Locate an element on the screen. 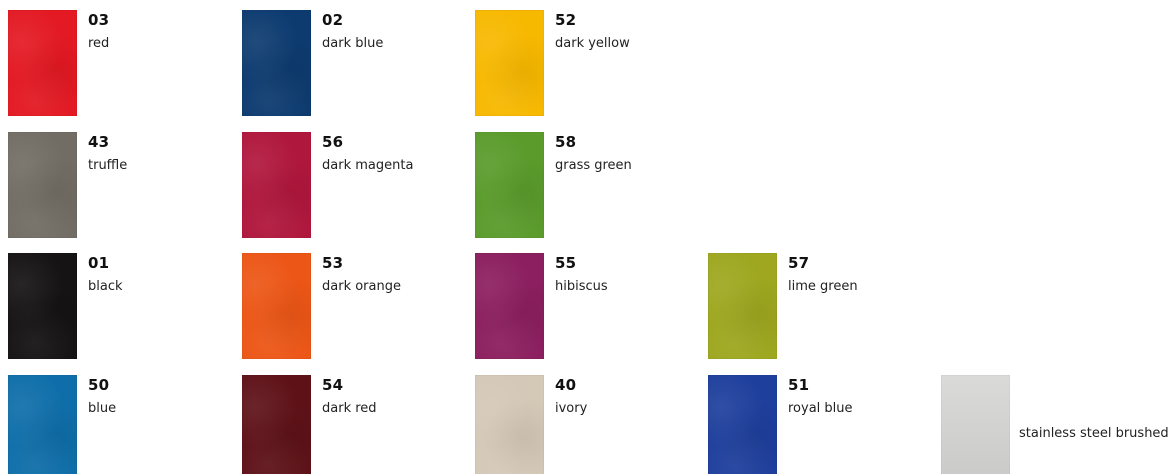  swatch-card-02: 02 dark blue is located at coordinates (351, 58).